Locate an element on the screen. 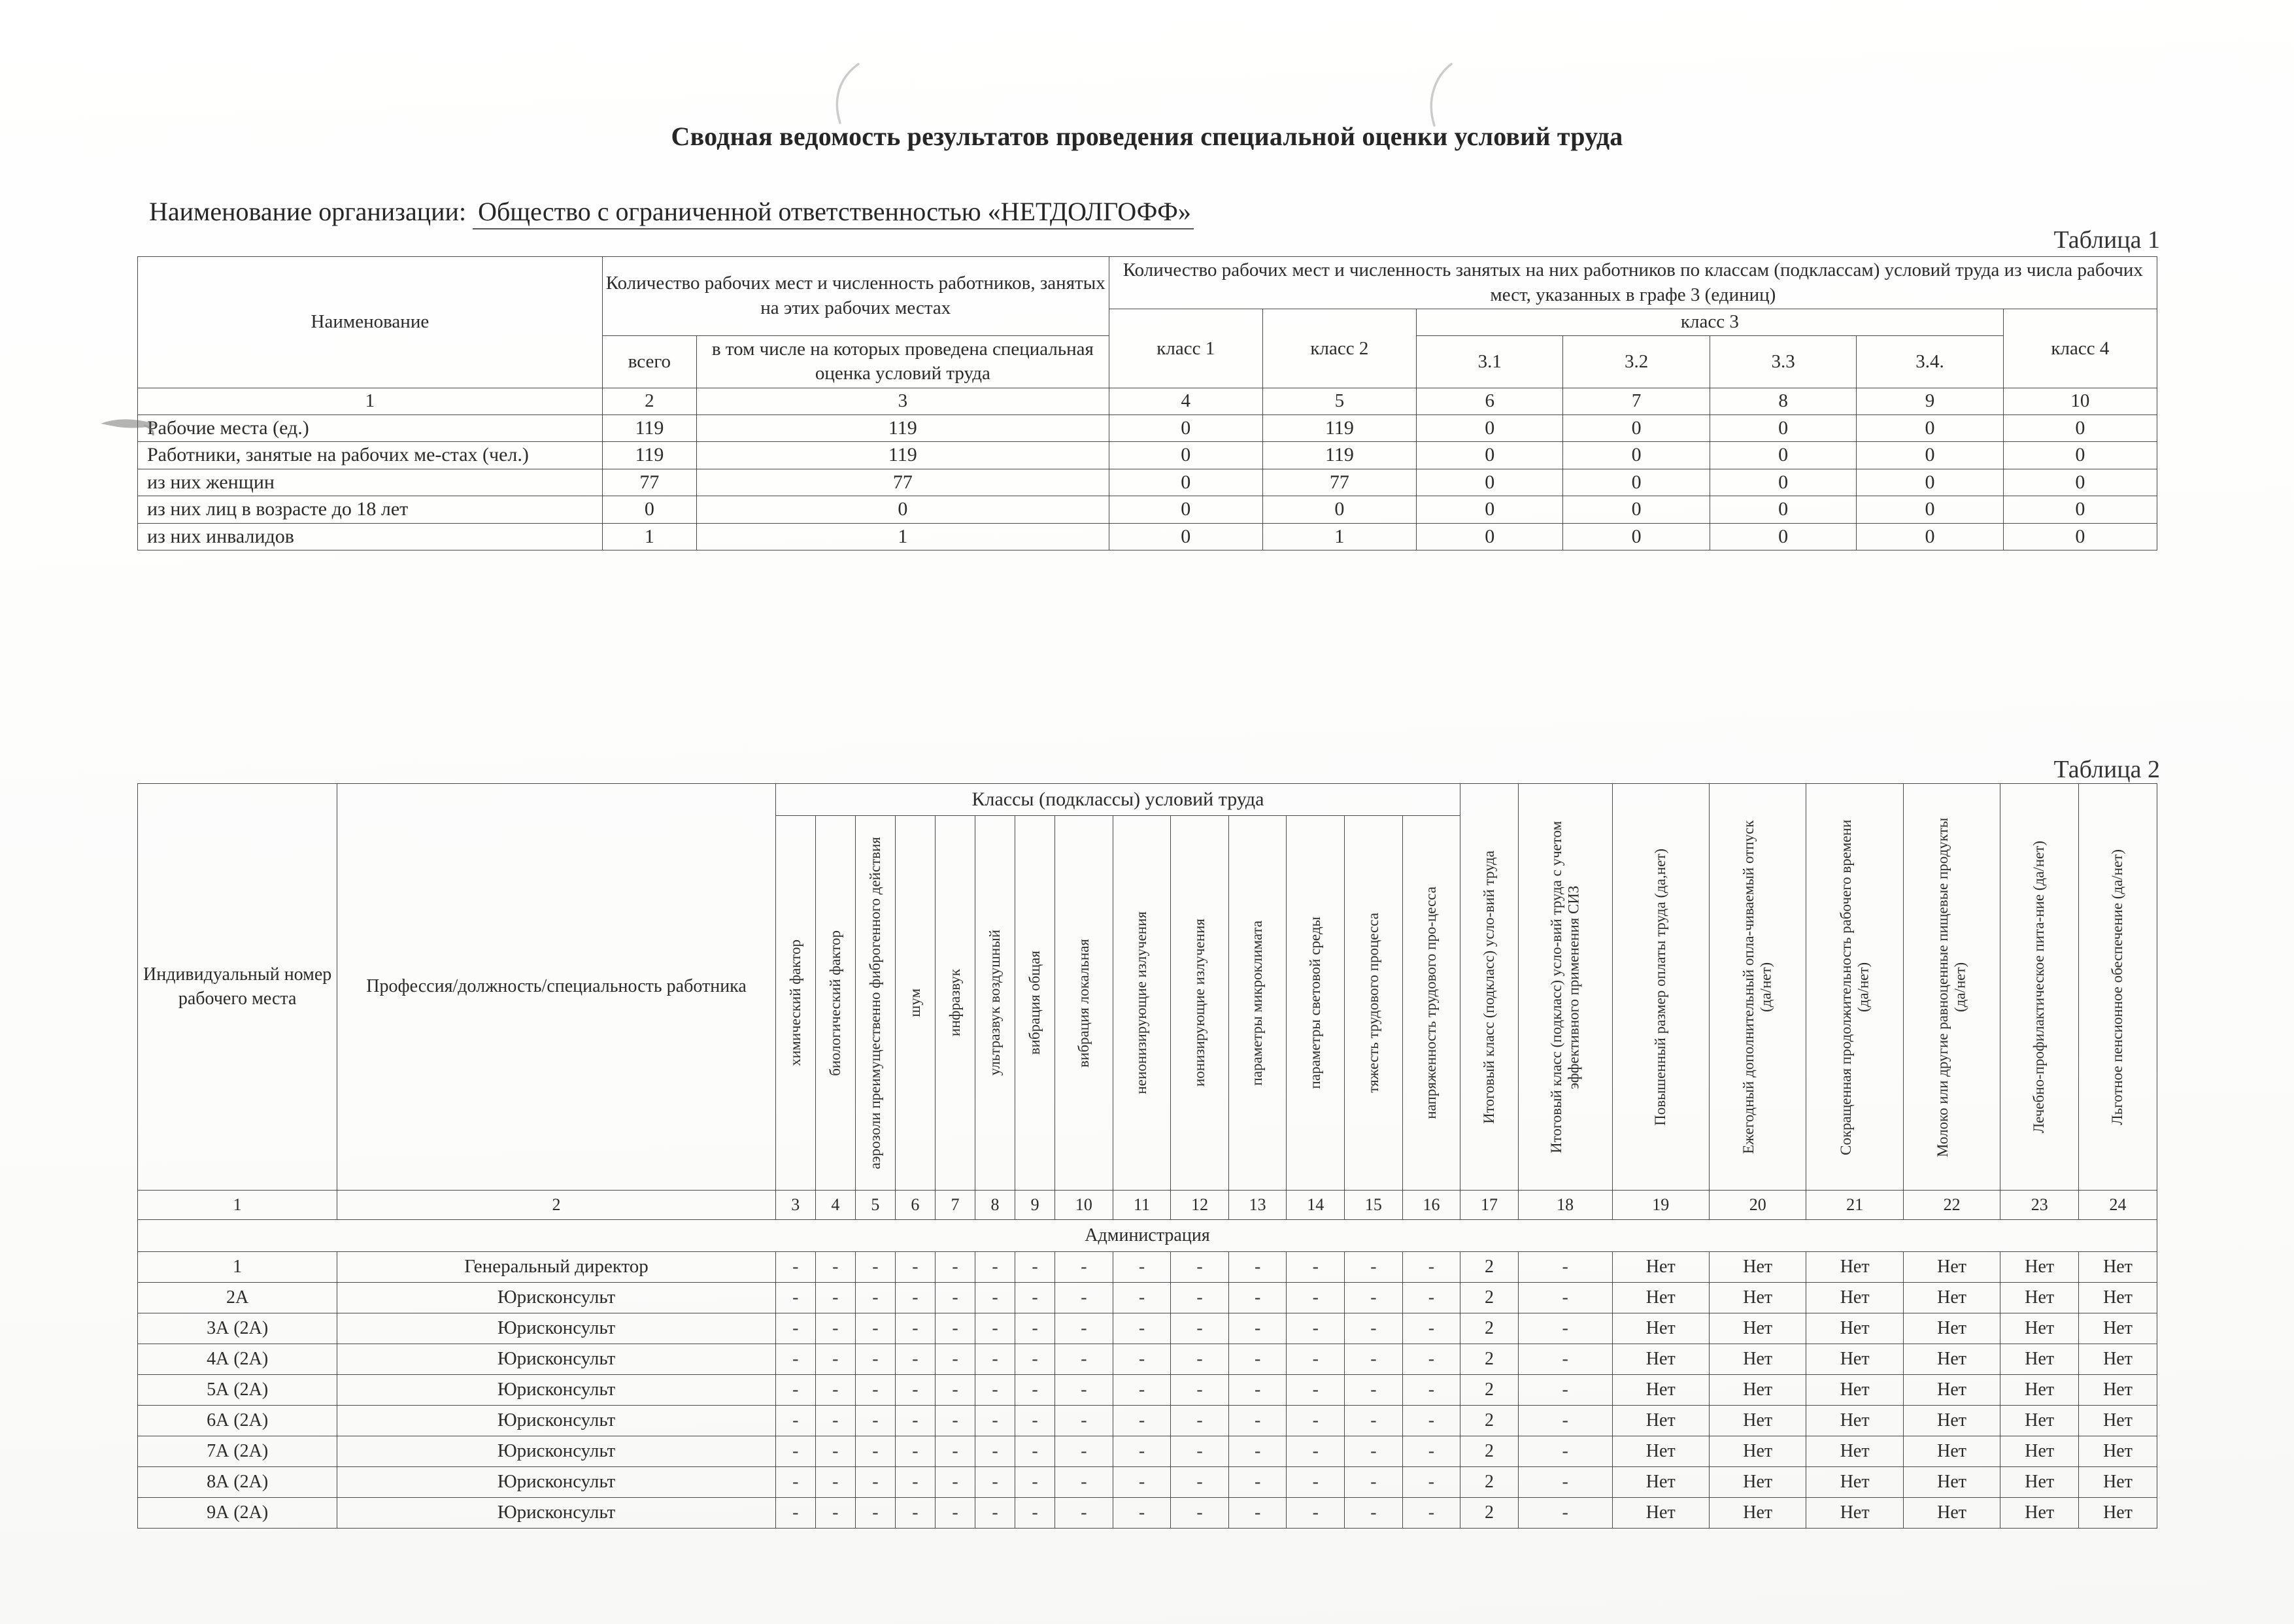 The width and height of the screenshot is (2294, 1624). t2-colnum-4: 4 is located at coordinates (836, 1205).